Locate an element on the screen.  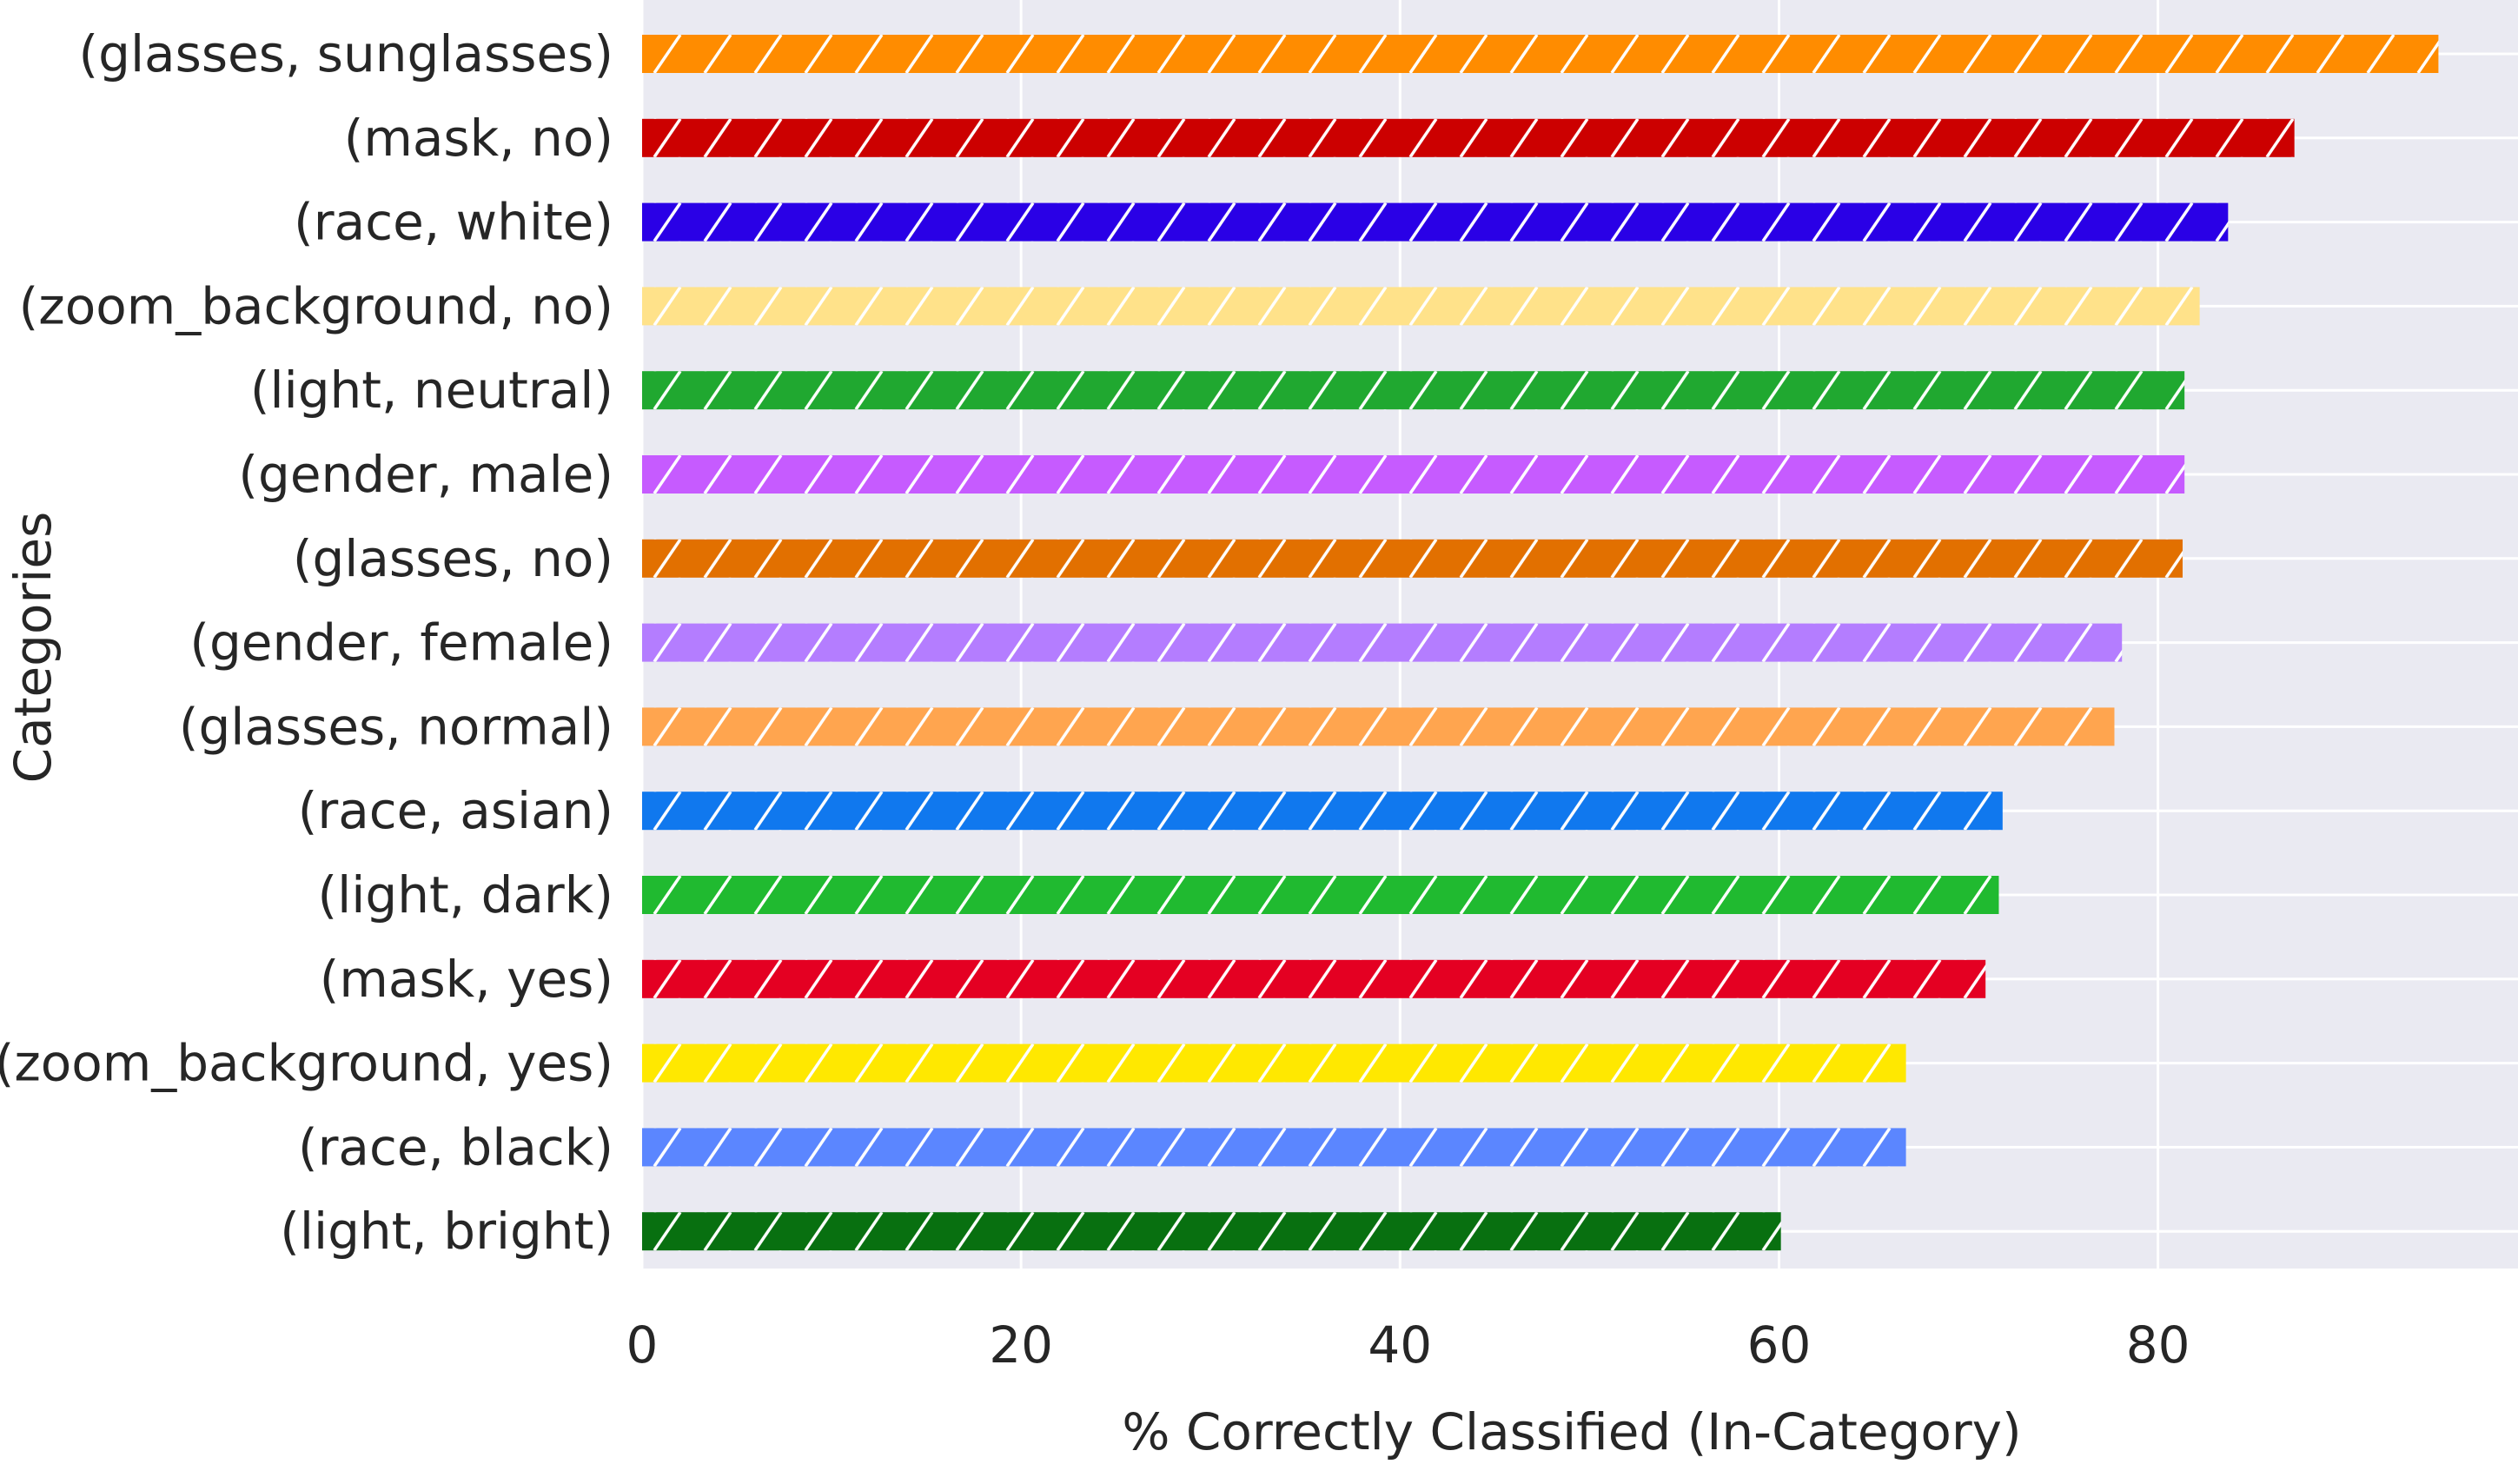
category-label: (zoom_background, no) is located at coordinates (316, 305).